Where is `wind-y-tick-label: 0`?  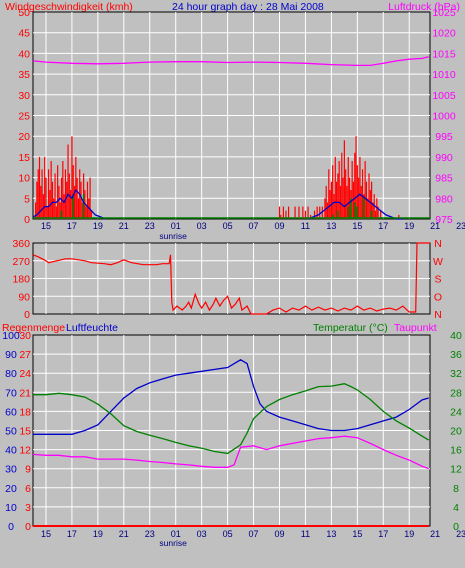
wind-y-tick-label: 0 is located at coordinates (27, 220).